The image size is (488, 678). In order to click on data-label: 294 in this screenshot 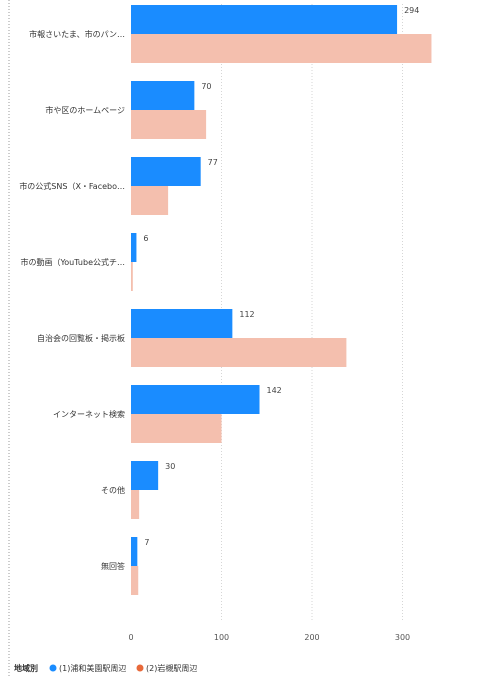, I will do `click(411, 10)`.